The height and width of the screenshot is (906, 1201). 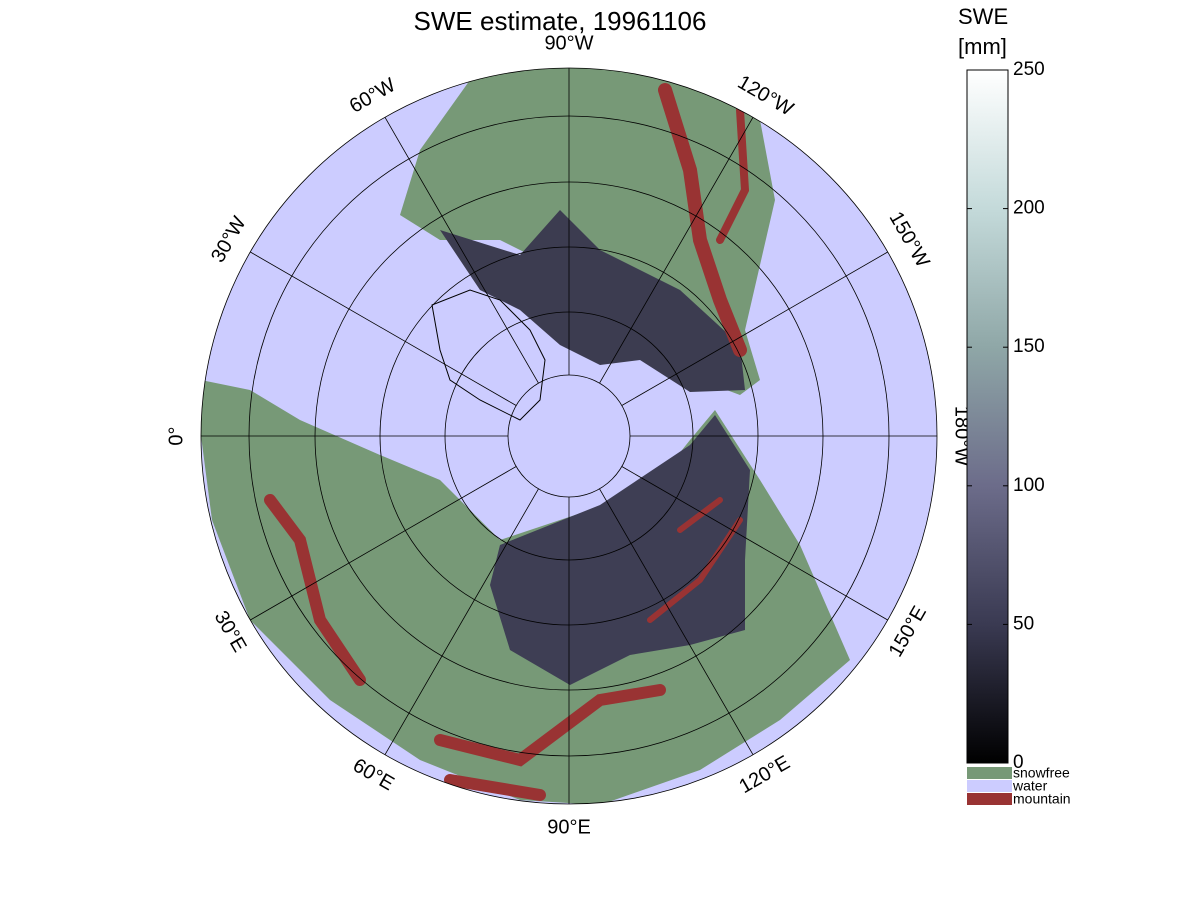 I want to click on colorbar-label: [mm], so click(x=982, y=46).